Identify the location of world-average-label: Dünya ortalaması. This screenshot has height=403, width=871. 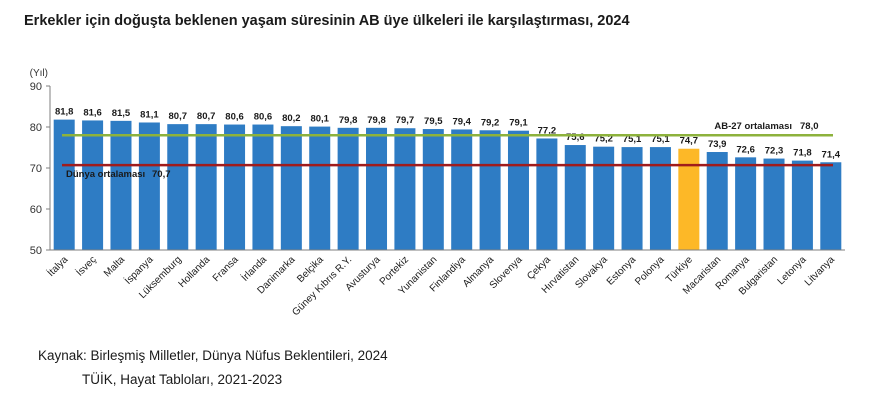
(105, 174).